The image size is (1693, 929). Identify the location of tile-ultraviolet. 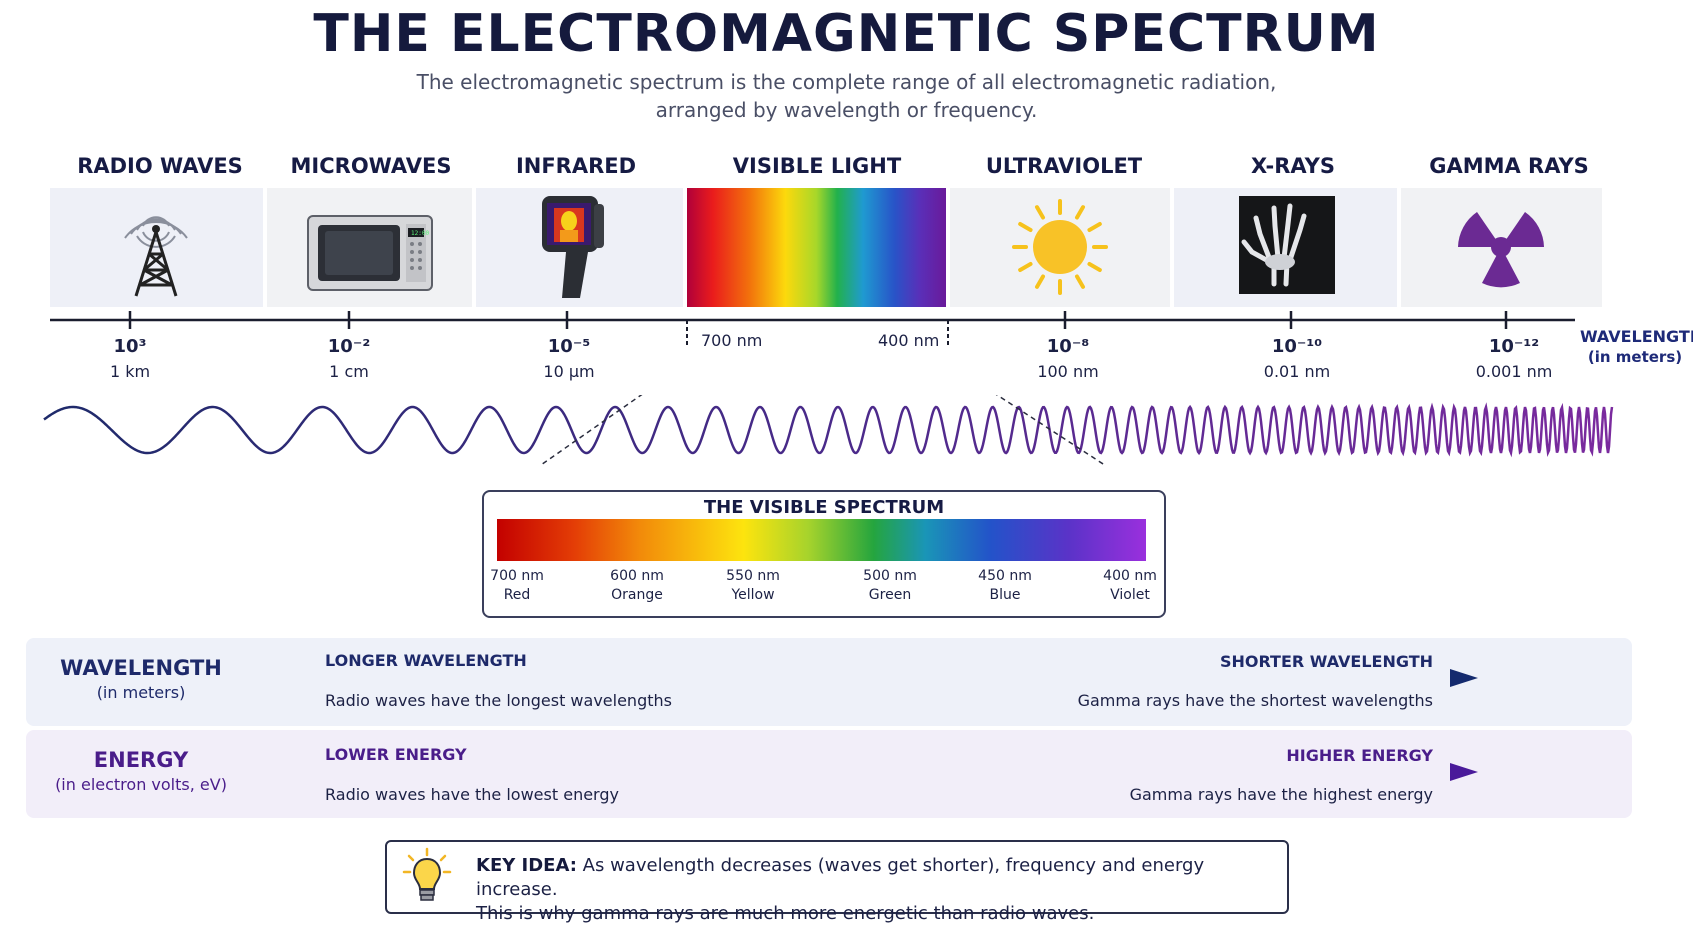
(1060, 247).